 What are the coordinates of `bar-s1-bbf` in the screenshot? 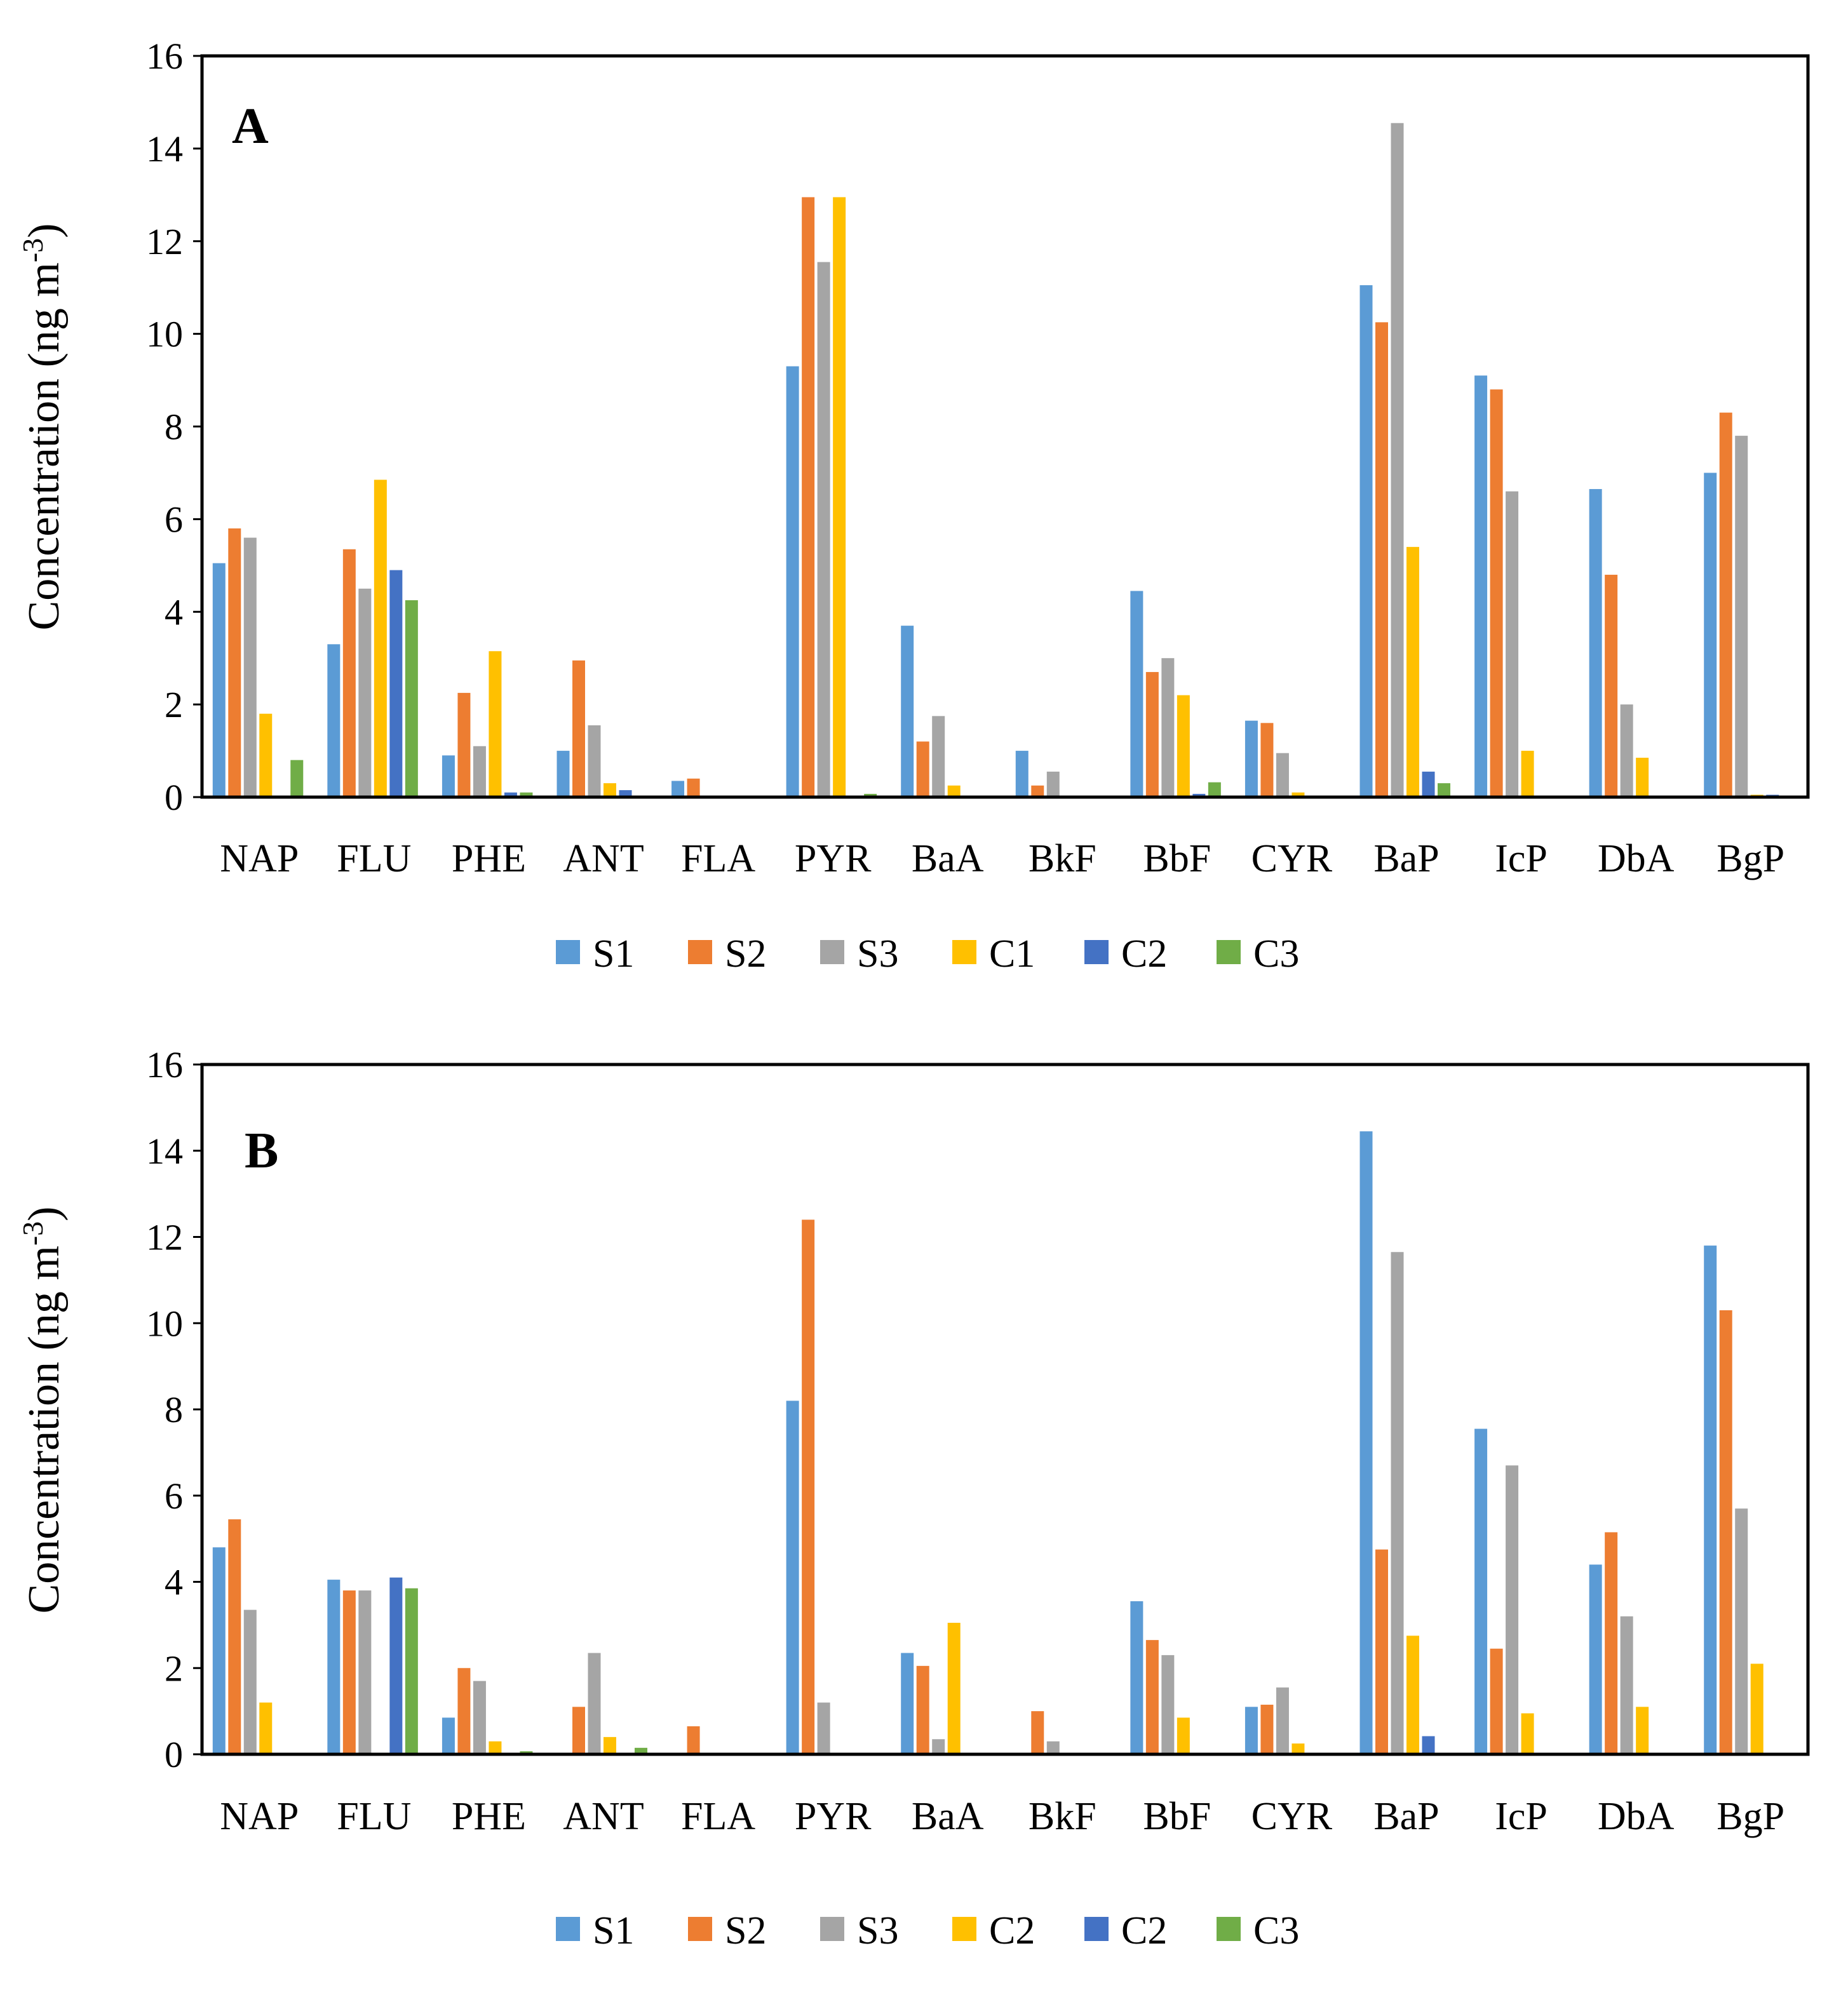 It's located at (1136, 1678).